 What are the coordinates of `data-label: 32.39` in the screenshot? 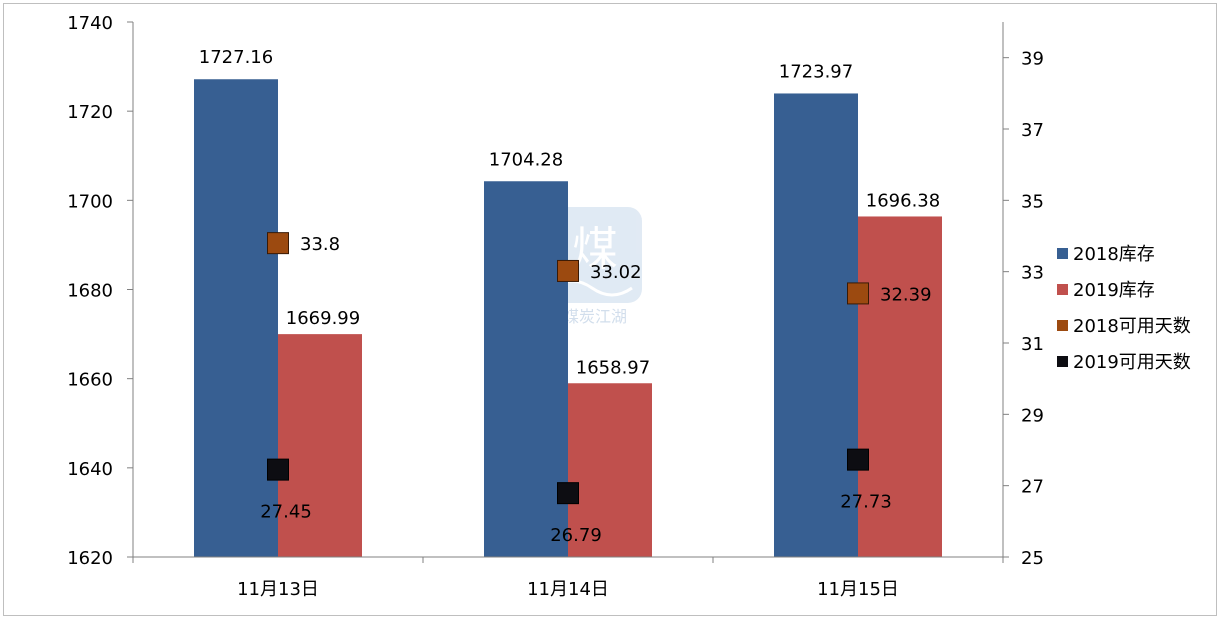 It's located at (906, 294).